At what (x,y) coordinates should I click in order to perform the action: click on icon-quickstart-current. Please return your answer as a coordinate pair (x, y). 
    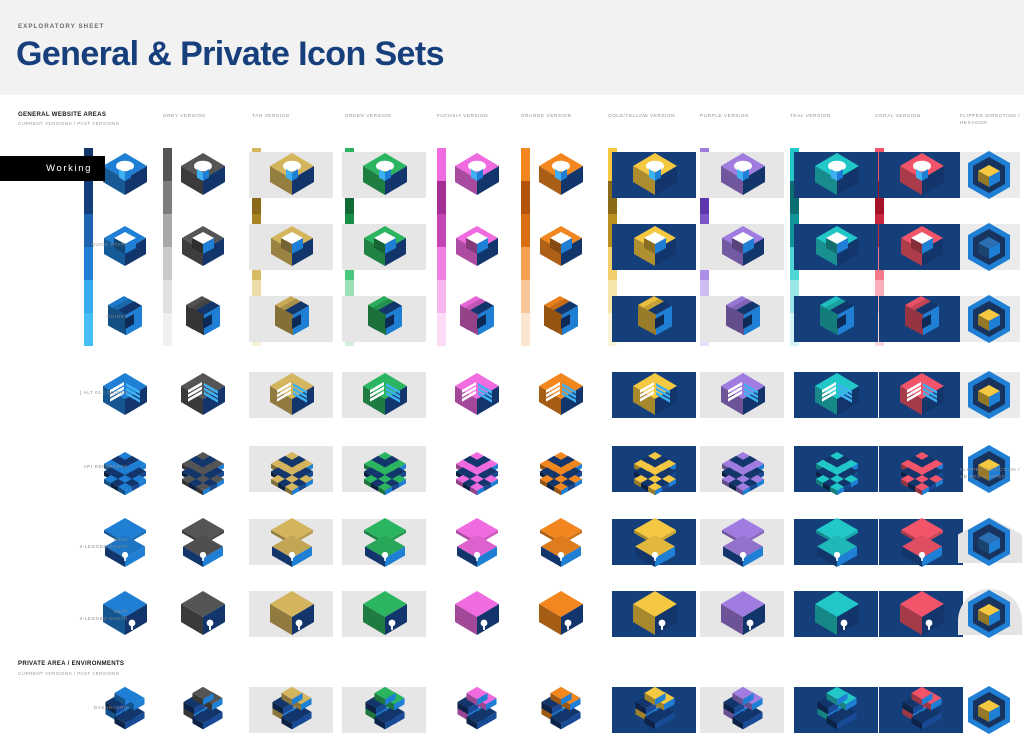
    Looking at the image, I should click on (125, 247).